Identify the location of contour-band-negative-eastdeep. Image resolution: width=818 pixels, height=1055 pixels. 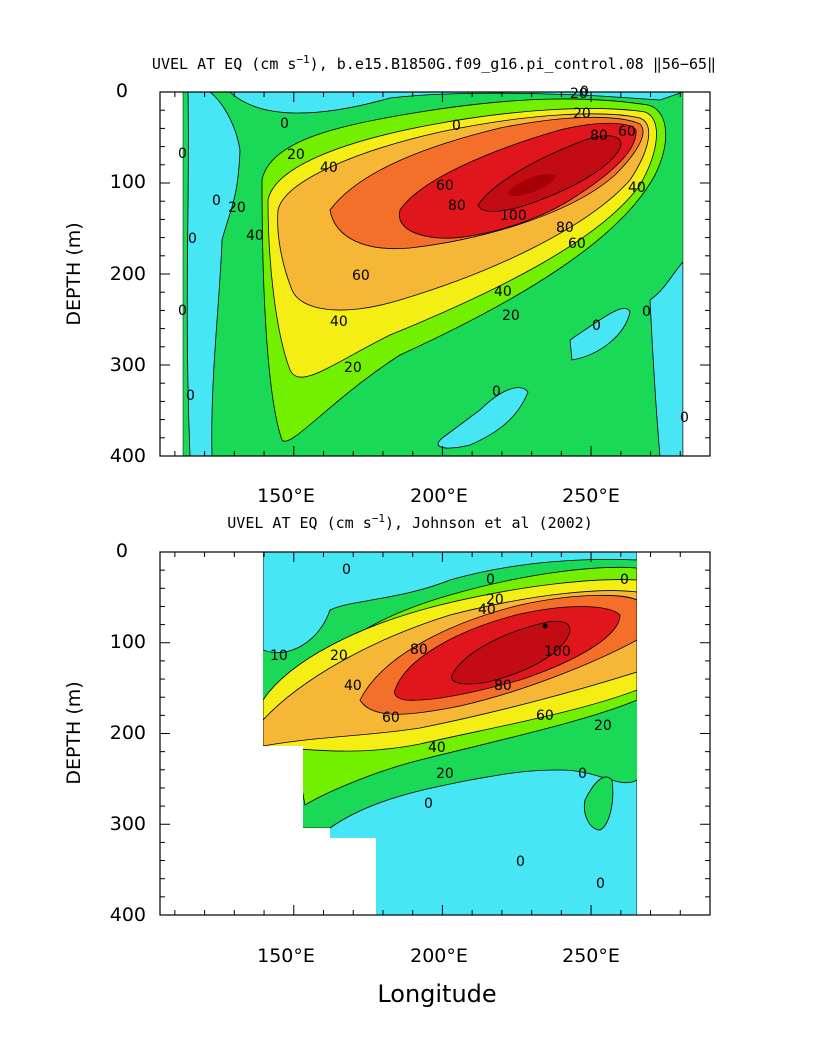
(666, 358).